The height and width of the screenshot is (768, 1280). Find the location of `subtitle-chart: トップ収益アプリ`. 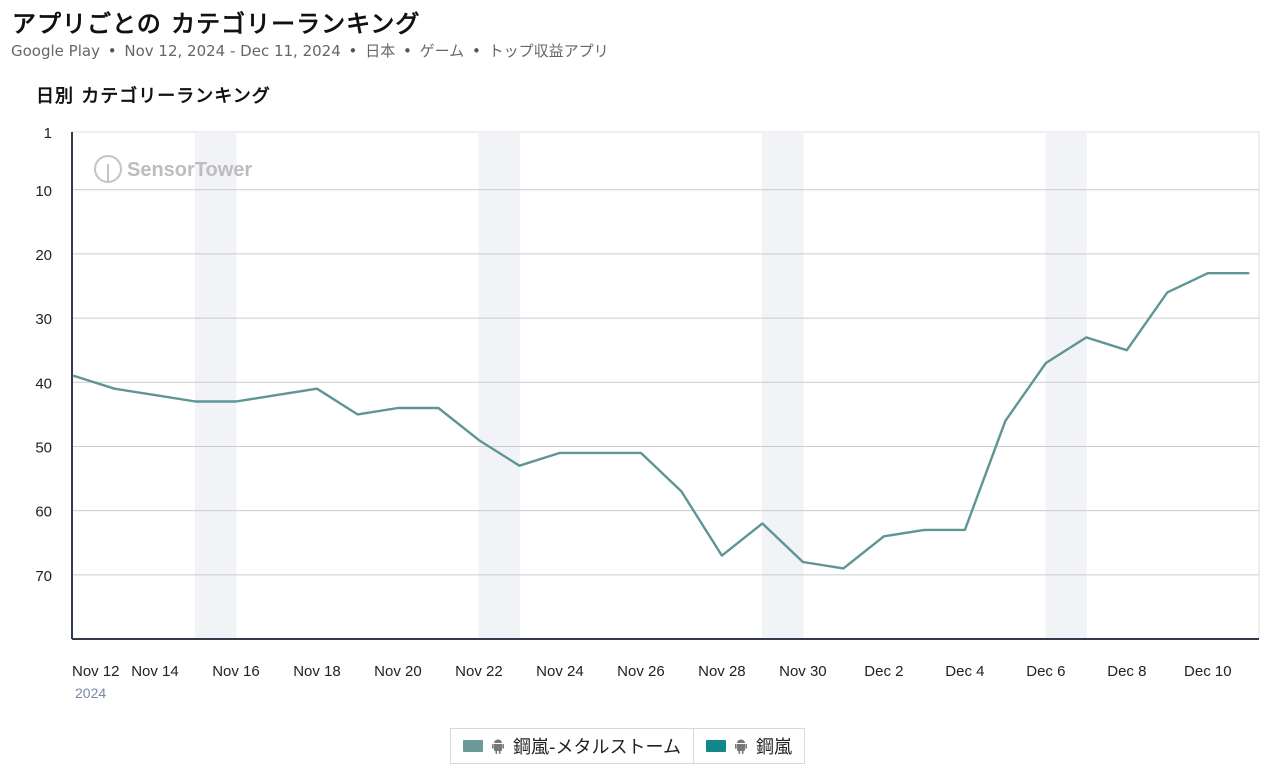

subtitle-chart: トップ収益アプリ is located at coordinates (548, 51).